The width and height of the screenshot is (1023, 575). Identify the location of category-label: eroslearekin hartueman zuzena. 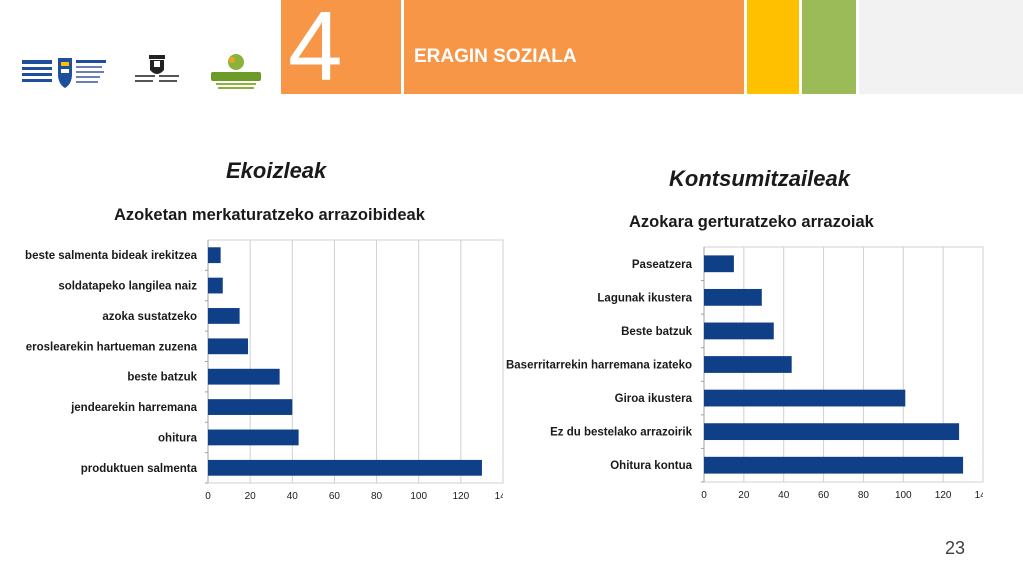
(112, 347).